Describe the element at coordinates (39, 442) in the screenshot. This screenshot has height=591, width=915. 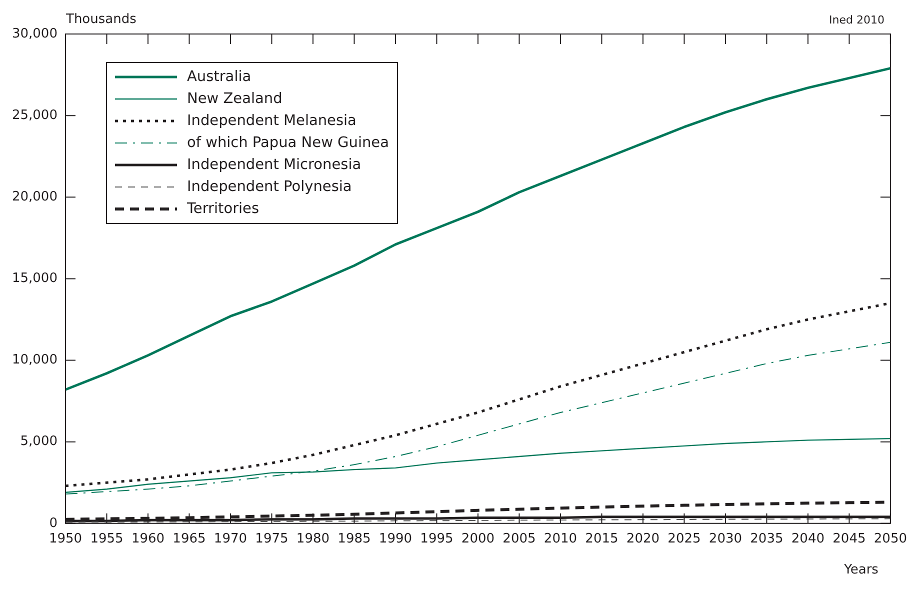
I see `y-tick-label: 5,000` at that location.